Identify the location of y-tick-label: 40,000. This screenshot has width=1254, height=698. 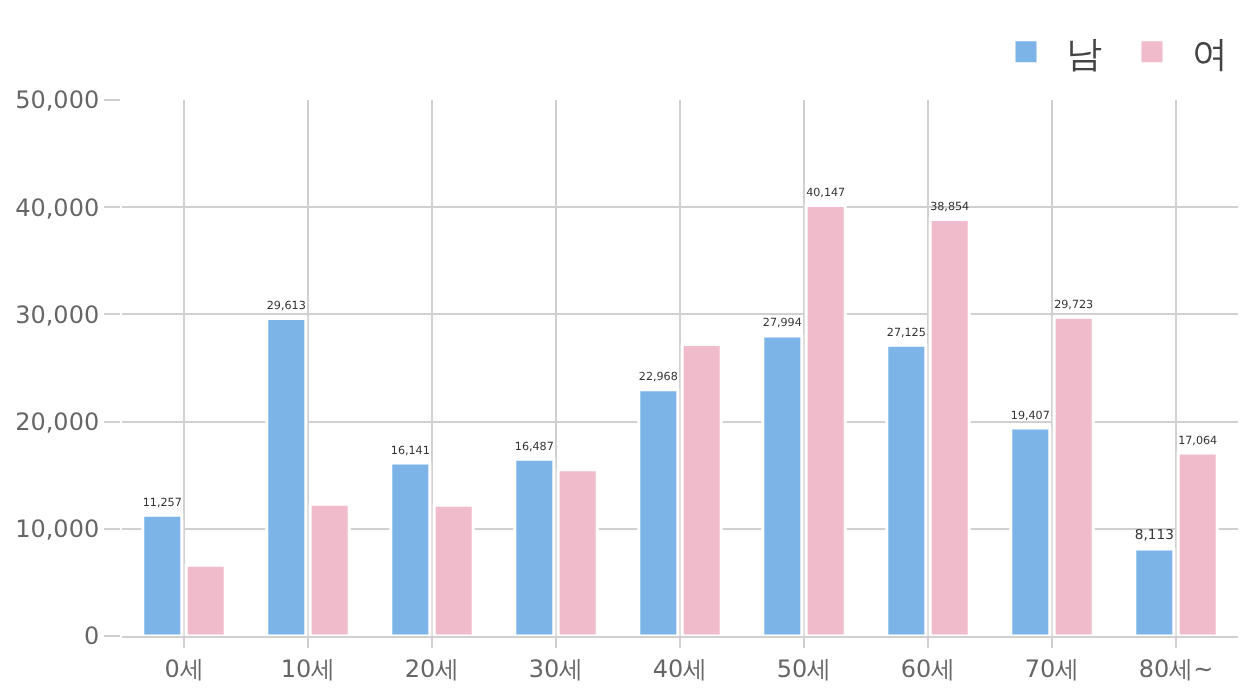
(57, 207).